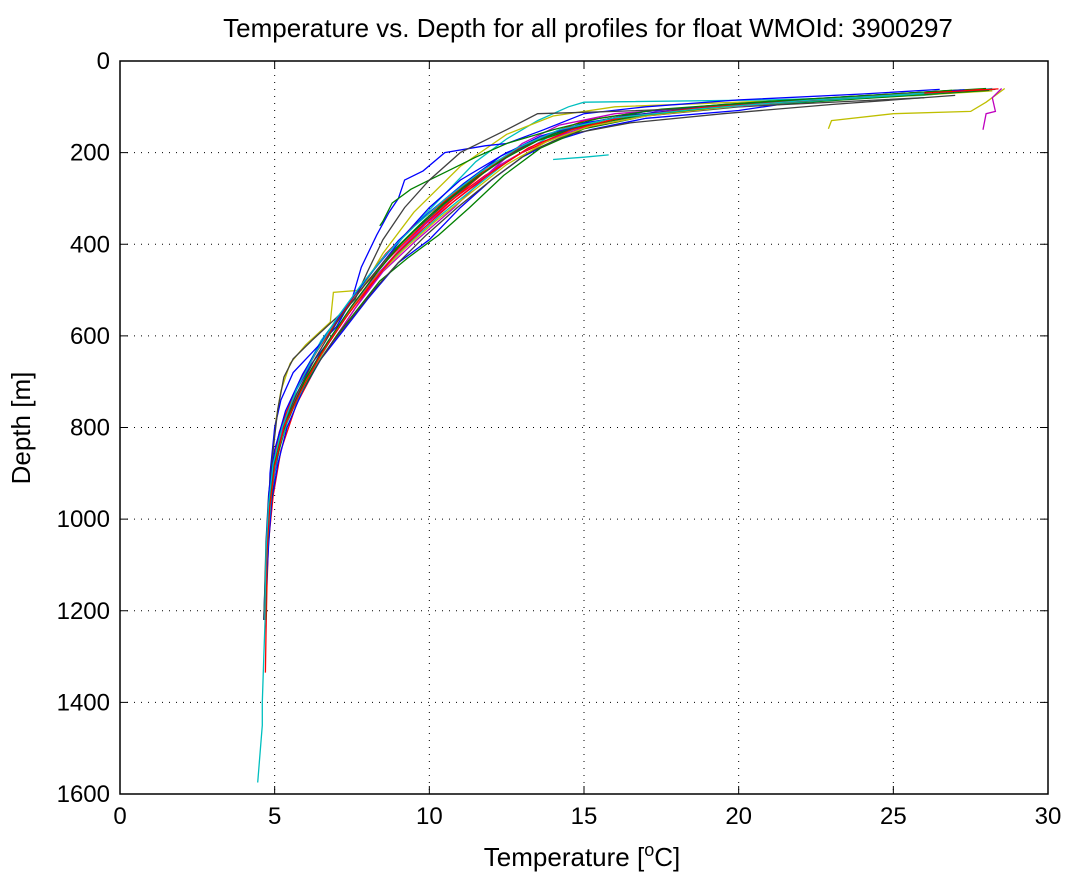 The image size is (1073, 879). Describe the element at coordinates (90, 428) in the screenshot. I see `y-tick-label: 800` at that location.